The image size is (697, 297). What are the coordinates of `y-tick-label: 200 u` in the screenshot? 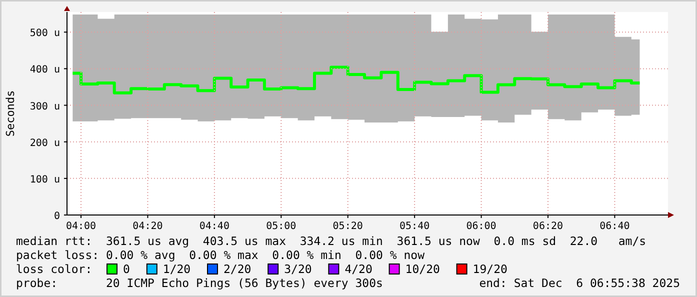 It's located at (45, 143).